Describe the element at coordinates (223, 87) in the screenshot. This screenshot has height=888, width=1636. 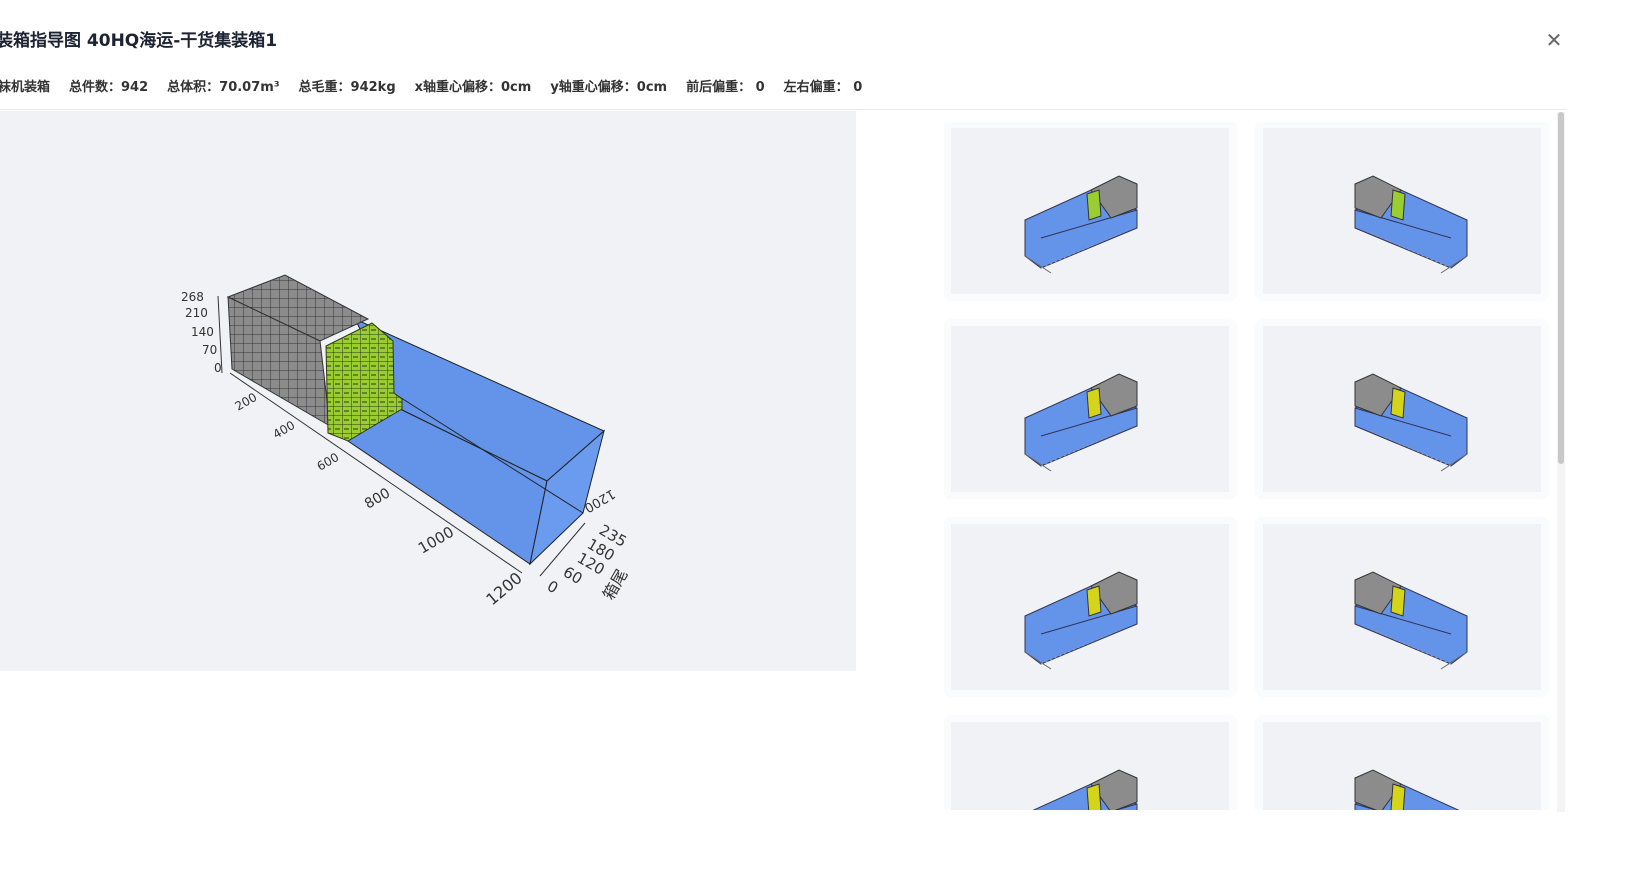
I see `stat-volume: 总体积：70.07m³` at that location.